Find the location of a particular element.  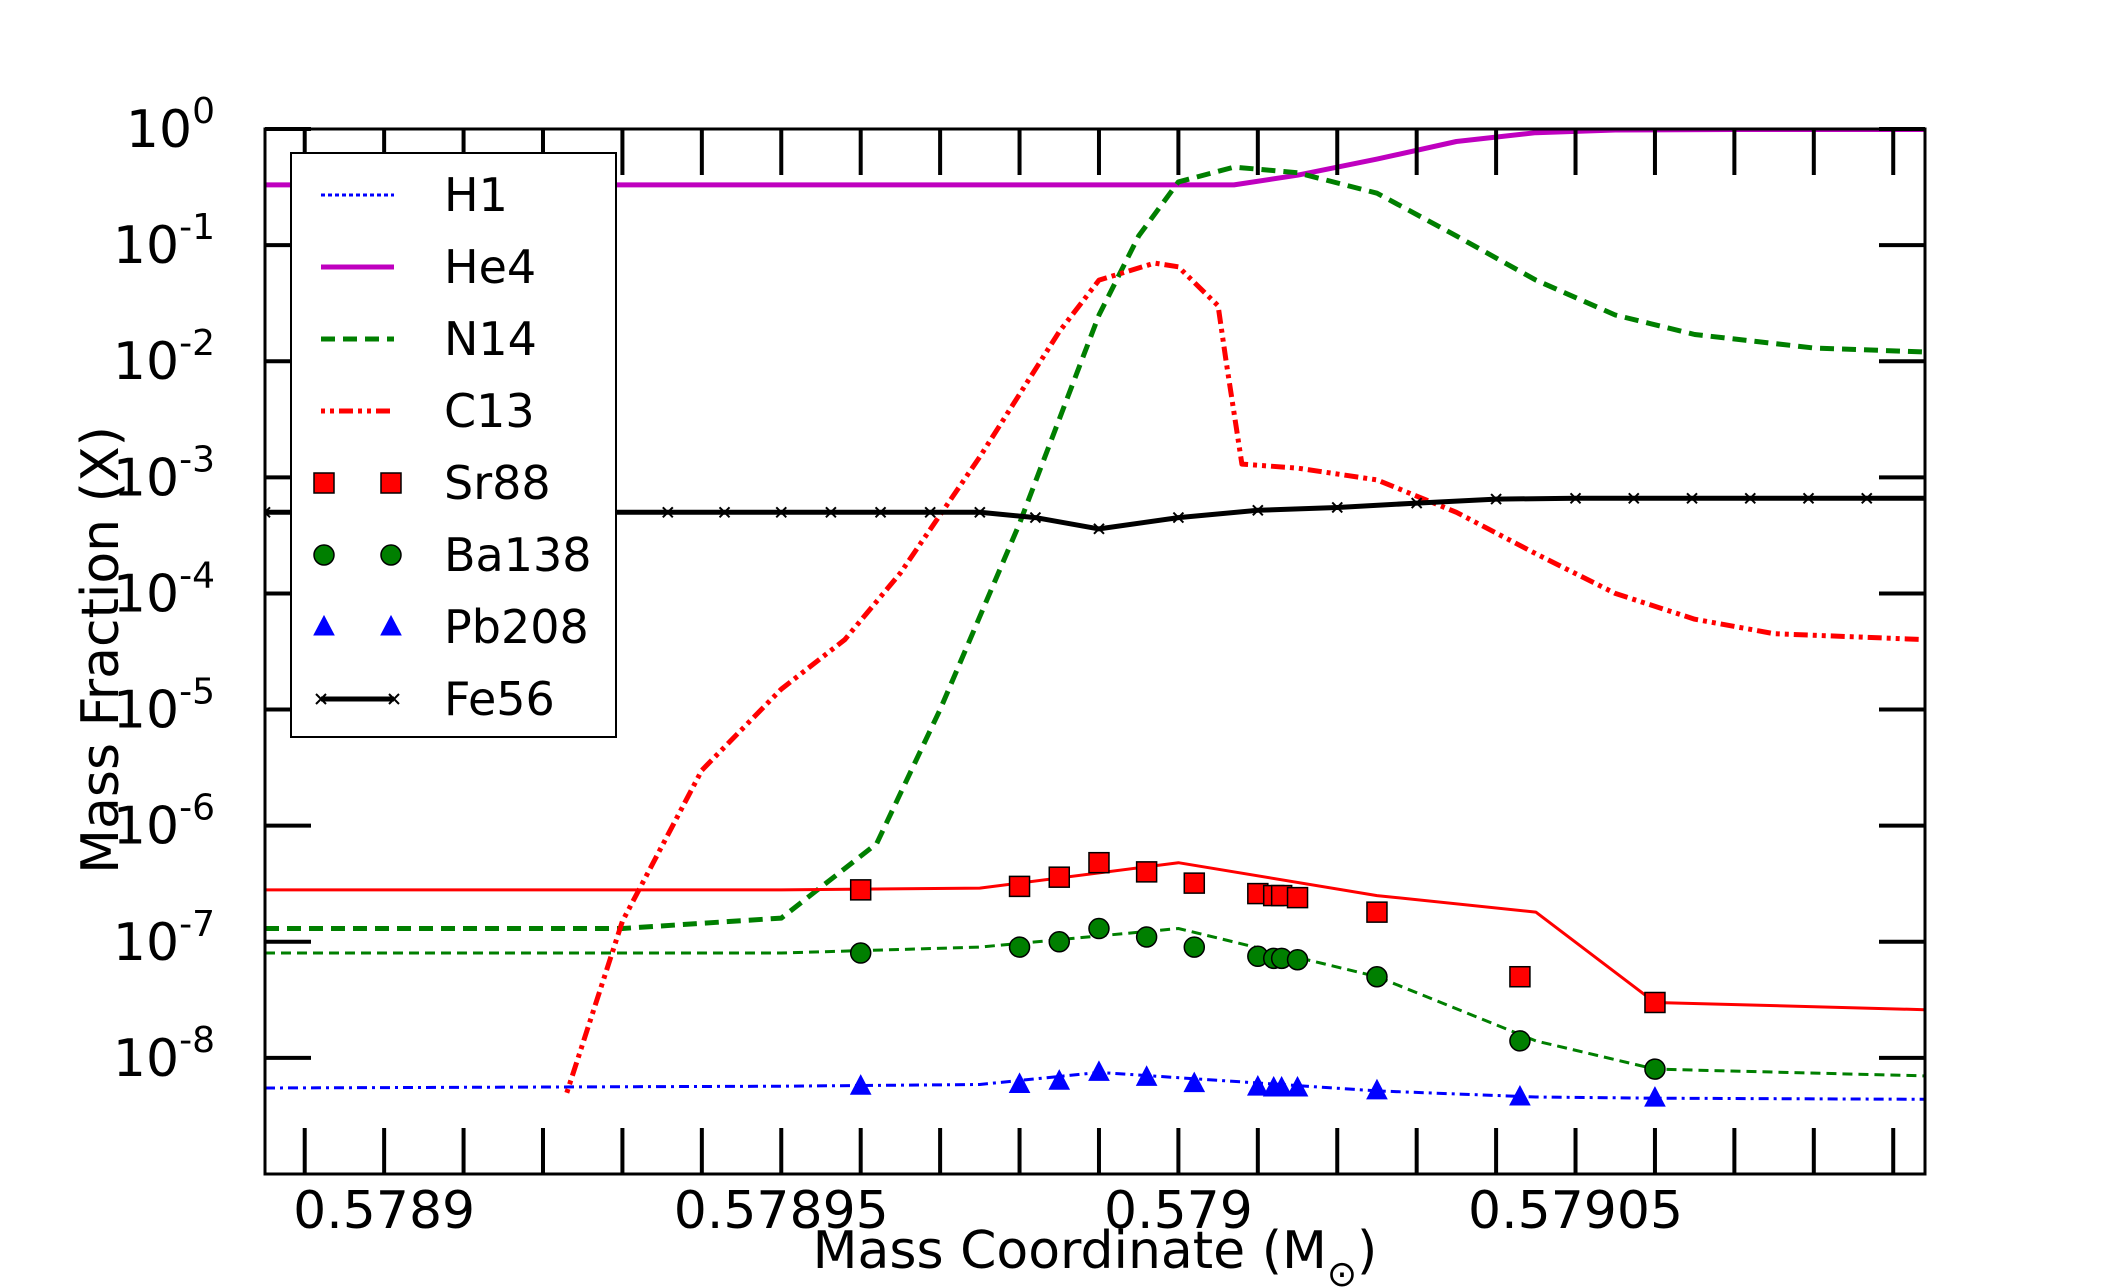

sun-symbol: ⊙ is located at coordinates (1342, 1271).